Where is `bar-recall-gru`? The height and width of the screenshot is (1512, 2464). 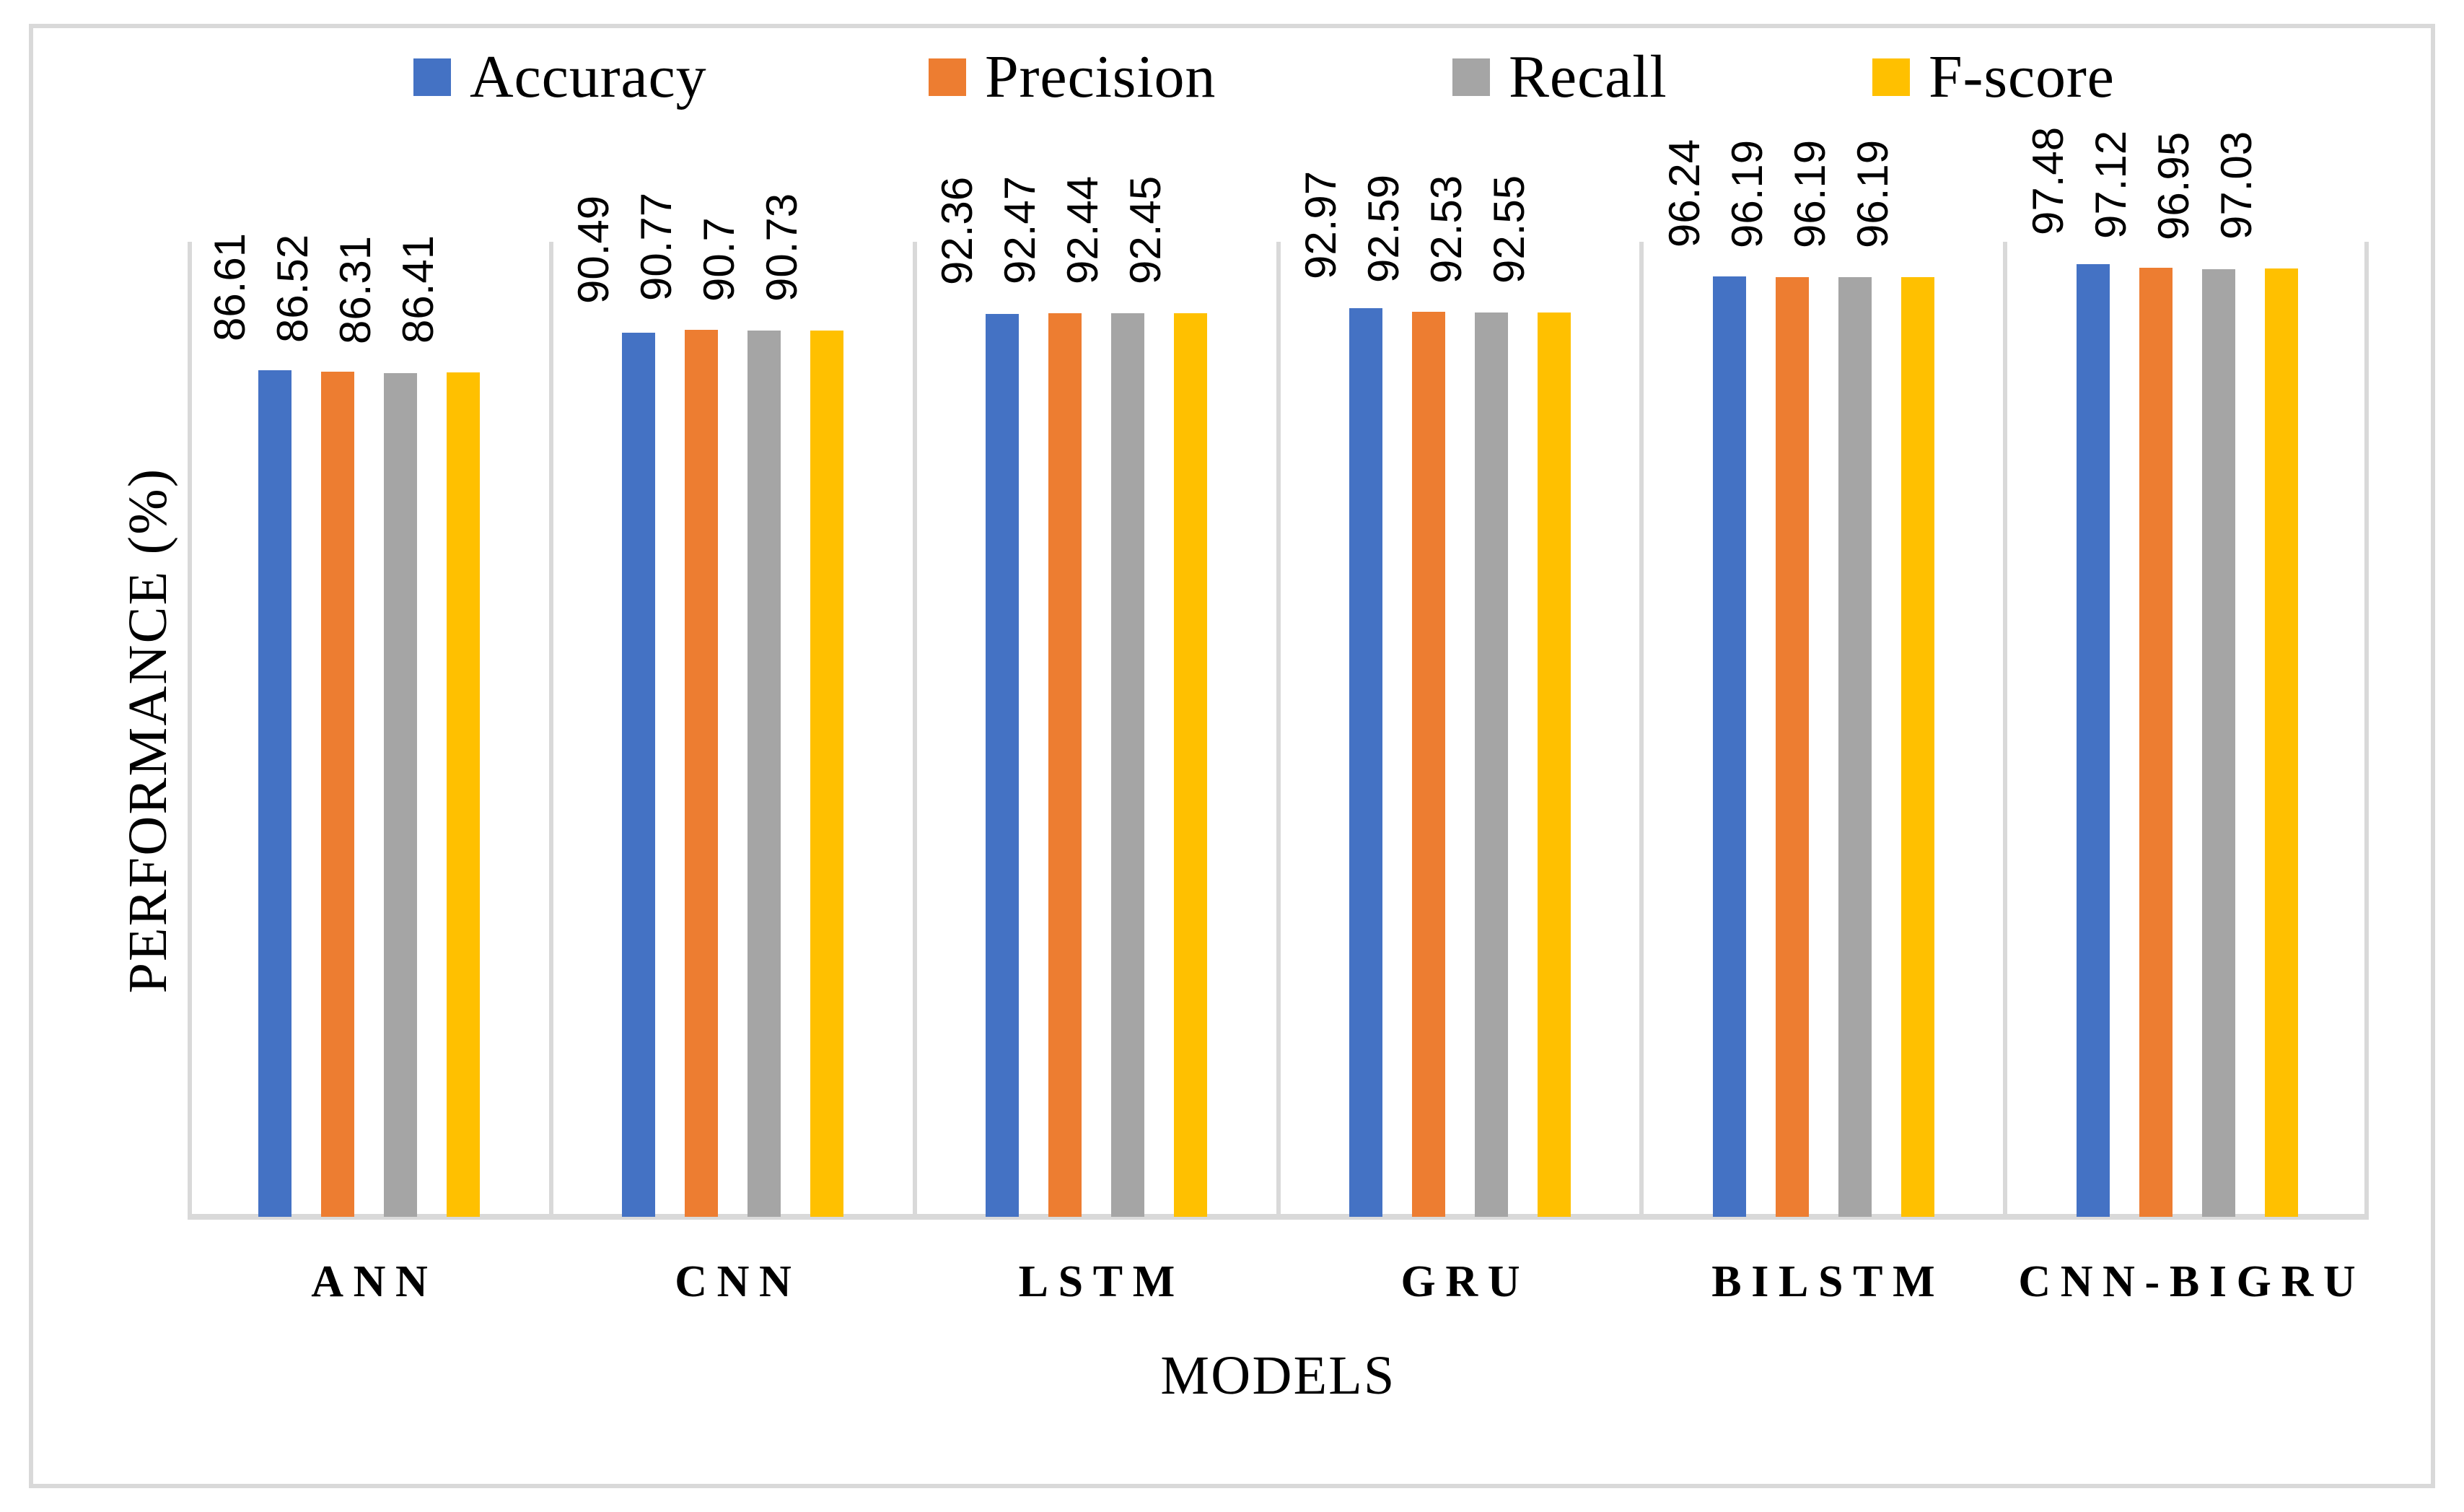 bar-recall-gru is located at coordinates (1491, 765).